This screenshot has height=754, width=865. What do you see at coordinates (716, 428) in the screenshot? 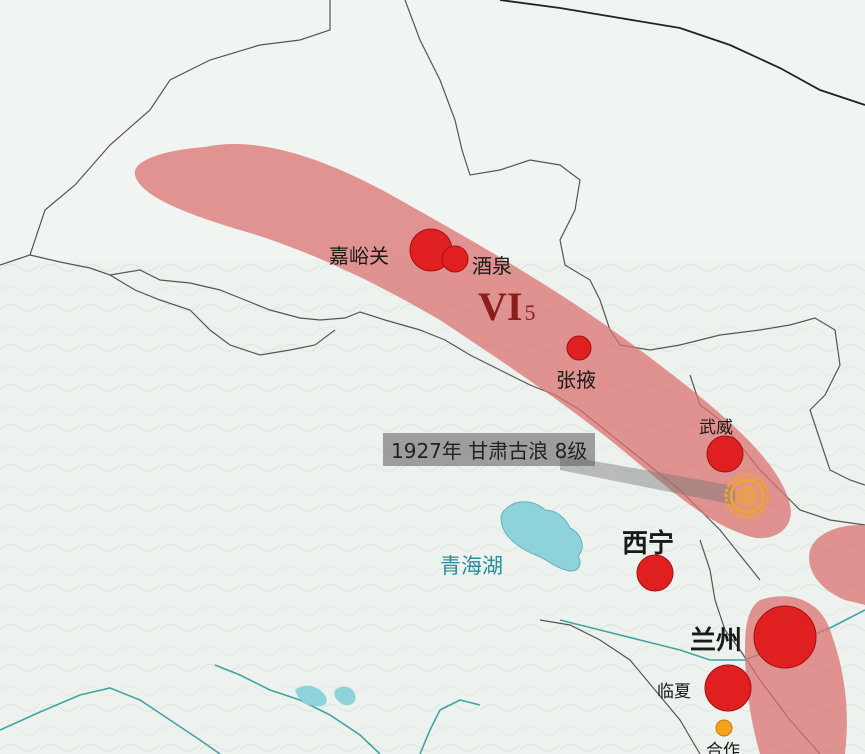
I see `city-label-wuwei: 武威` at bounding box center [716, 428].